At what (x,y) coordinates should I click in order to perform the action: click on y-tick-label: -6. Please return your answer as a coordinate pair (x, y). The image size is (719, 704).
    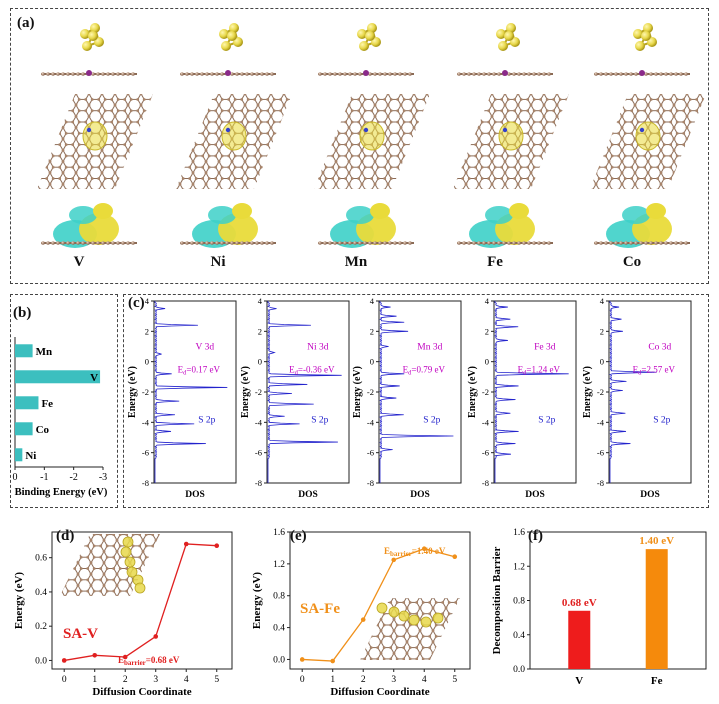
    Looking at the image, I should click on (145, 453).